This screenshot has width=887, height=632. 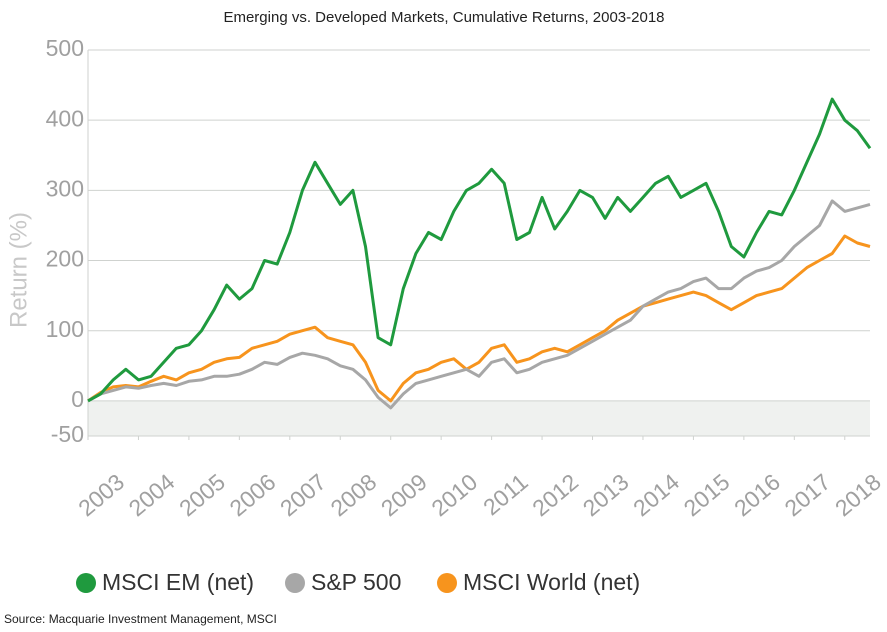 I want to click on x-tick-label: 2006, so click(x=253, y=495).